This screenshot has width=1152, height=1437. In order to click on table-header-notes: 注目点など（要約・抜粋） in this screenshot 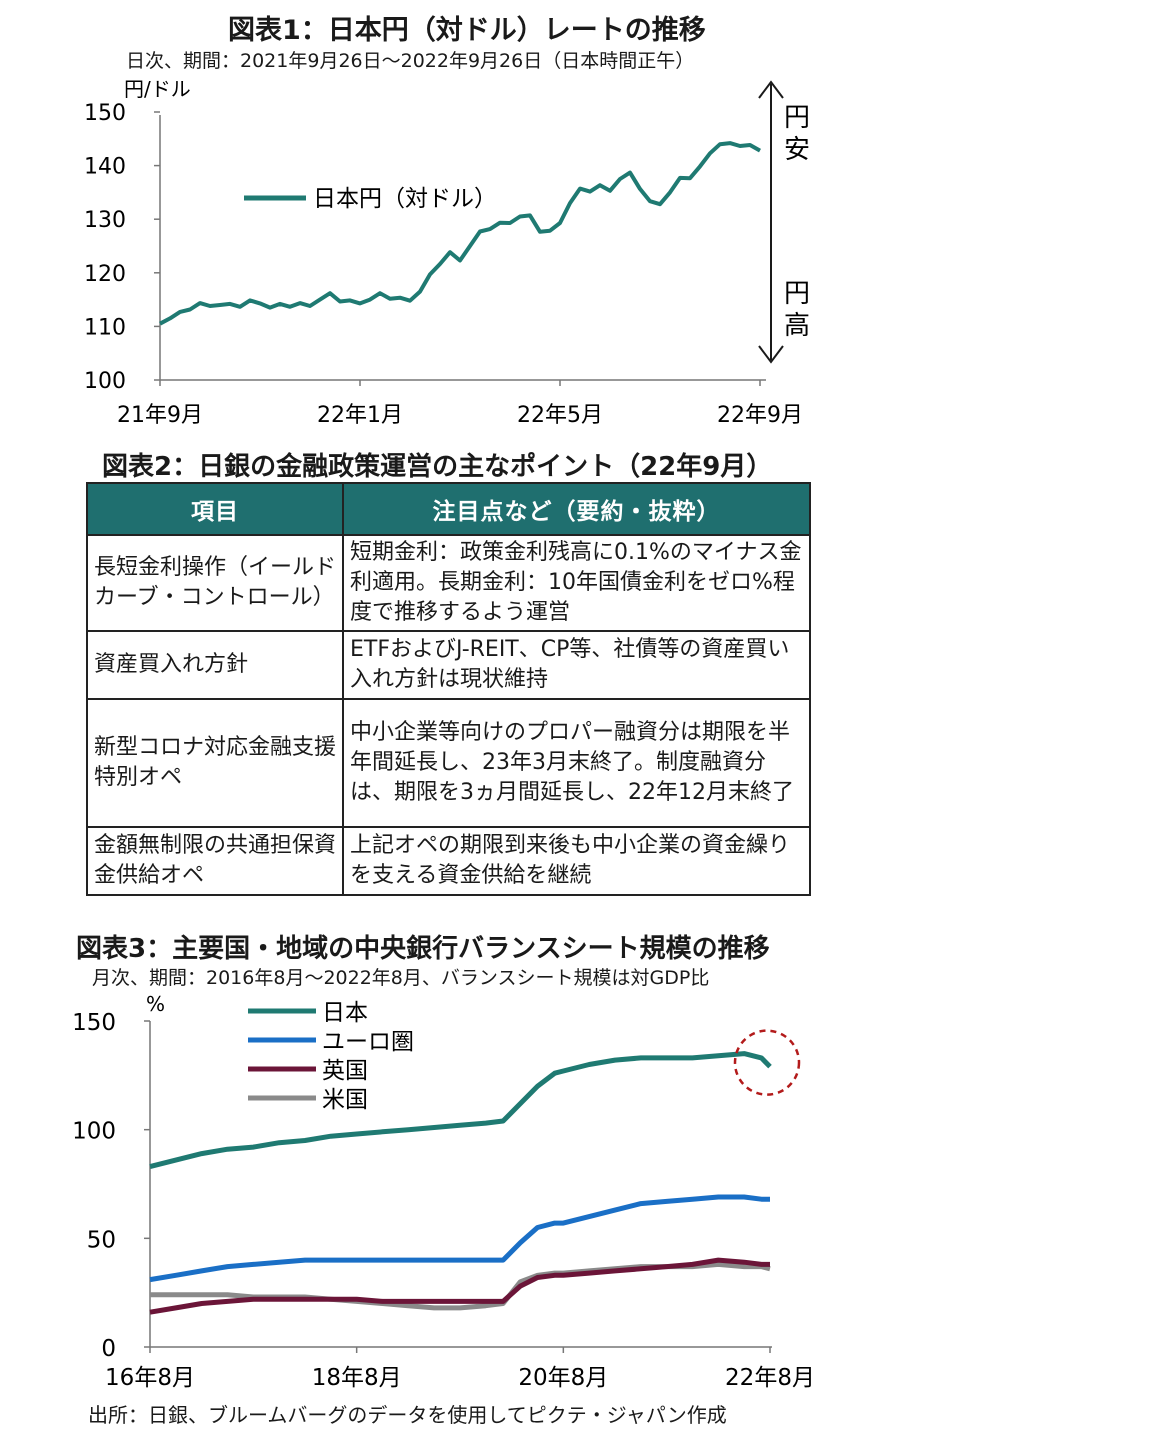, I will do `click(576, 509)`.